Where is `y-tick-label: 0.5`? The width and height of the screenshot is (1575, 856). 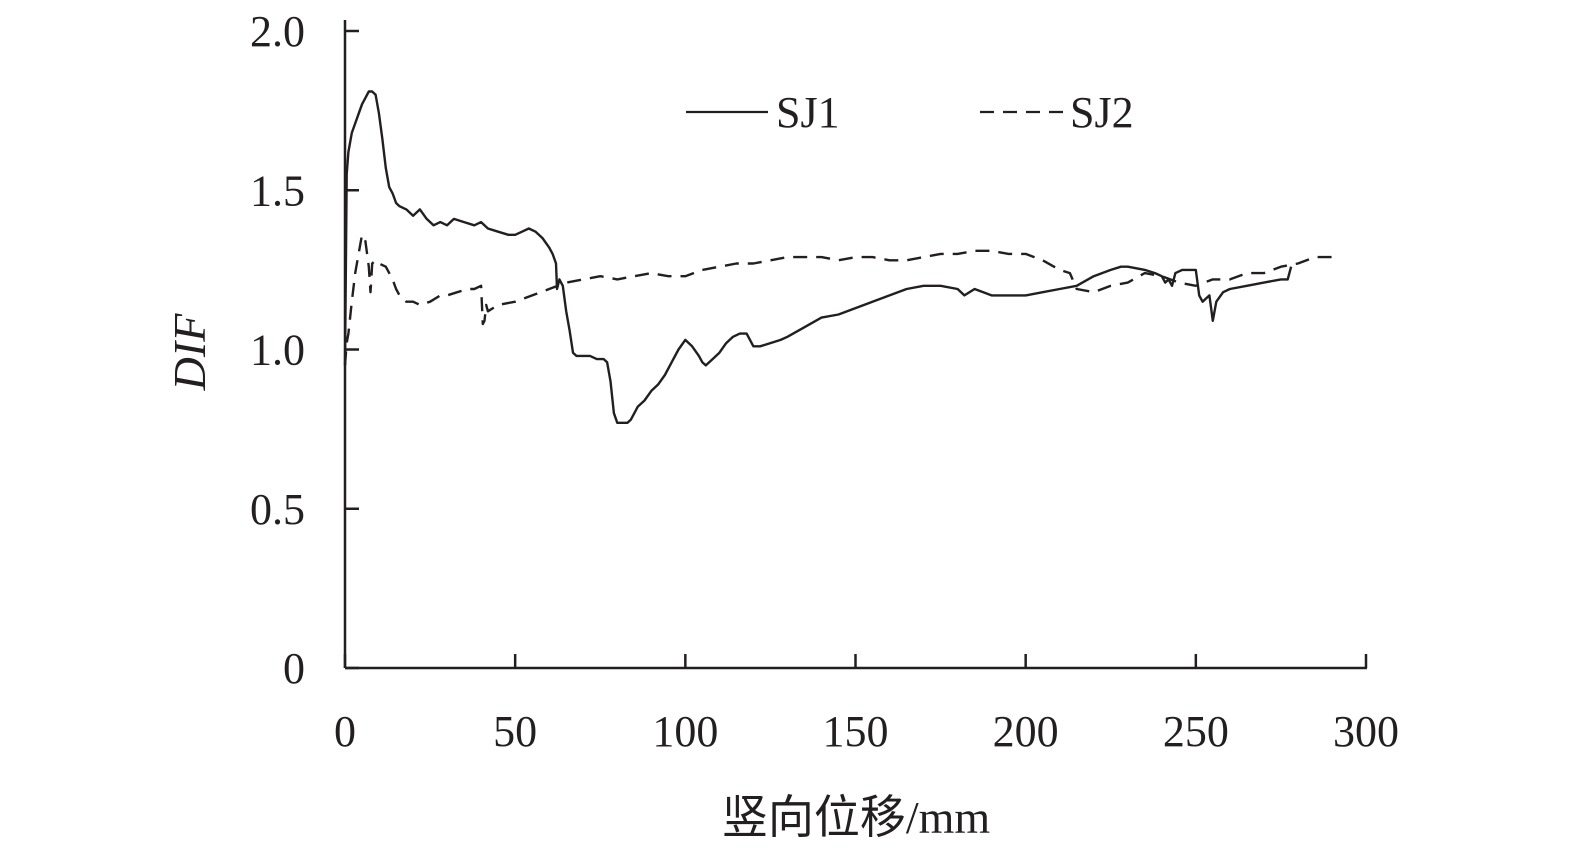
y-tick-label: 0.5 is located at coordinates (277, 509).